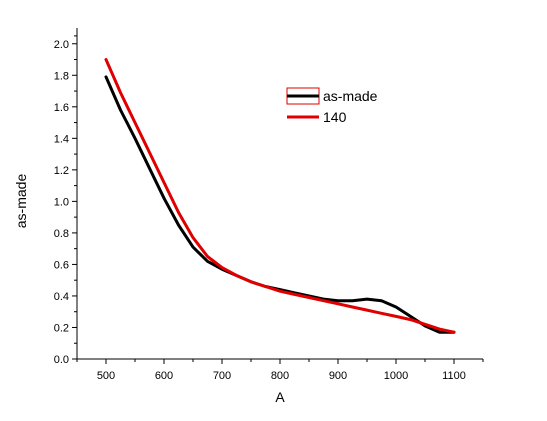  What do you see at coordinates (61, 265) in the screenshot?
I see `y-tick-label-3: 0.6` at bounding box center [61, 265].